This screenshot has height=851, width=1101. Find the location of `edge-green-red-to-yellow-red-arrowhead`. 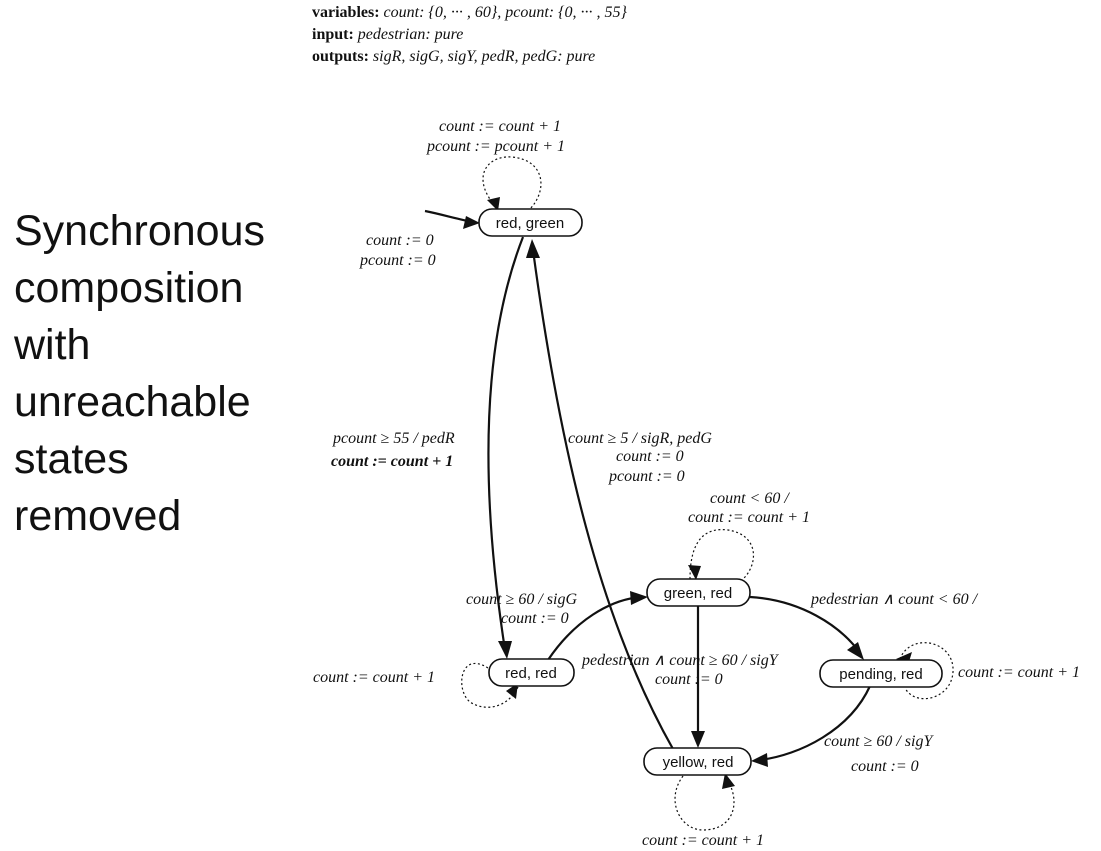

edge-green-red-to-yellow-red-arrowhead is located at coordinates (698, 739).